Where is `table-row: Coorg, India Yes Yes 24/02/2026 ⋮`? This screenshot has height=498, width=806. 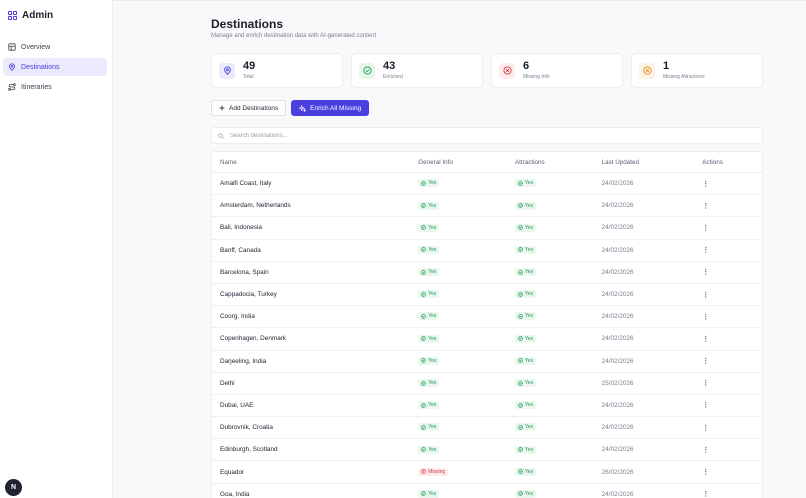 table-row: Coorg, India Yes Yes 24/02/2026 ⋮ is located at coordinates (487, 317).